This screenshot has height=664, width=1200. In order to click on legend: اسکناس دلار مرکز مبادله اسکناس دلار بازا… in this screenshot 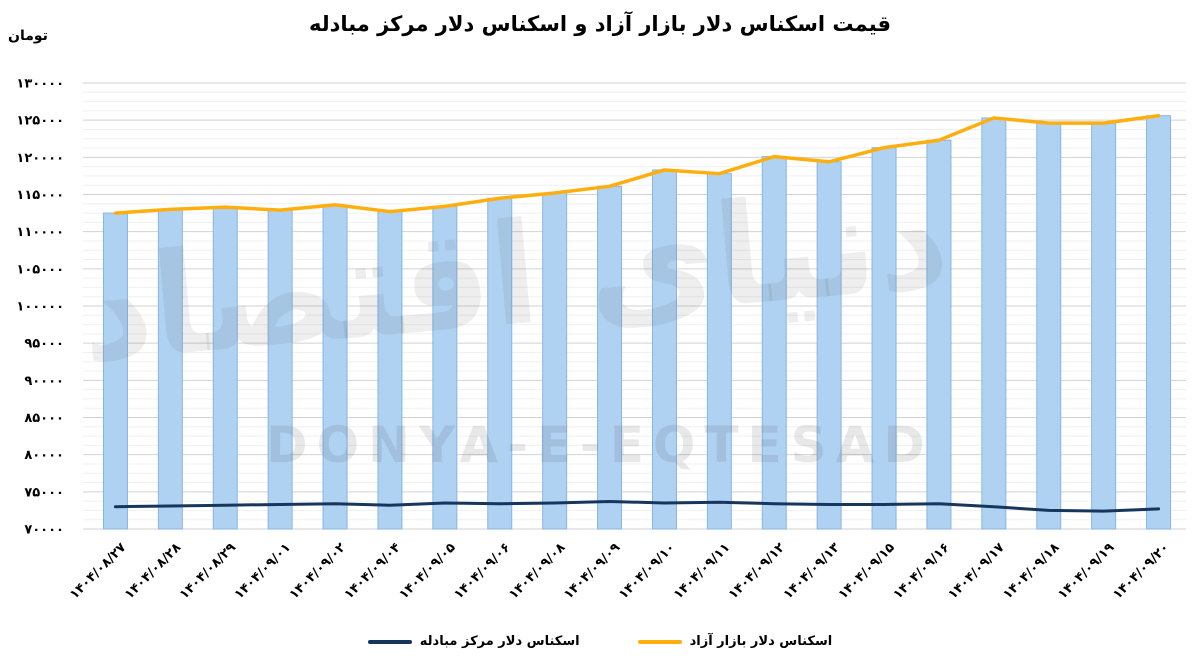, I will do `click(600, 641)`.